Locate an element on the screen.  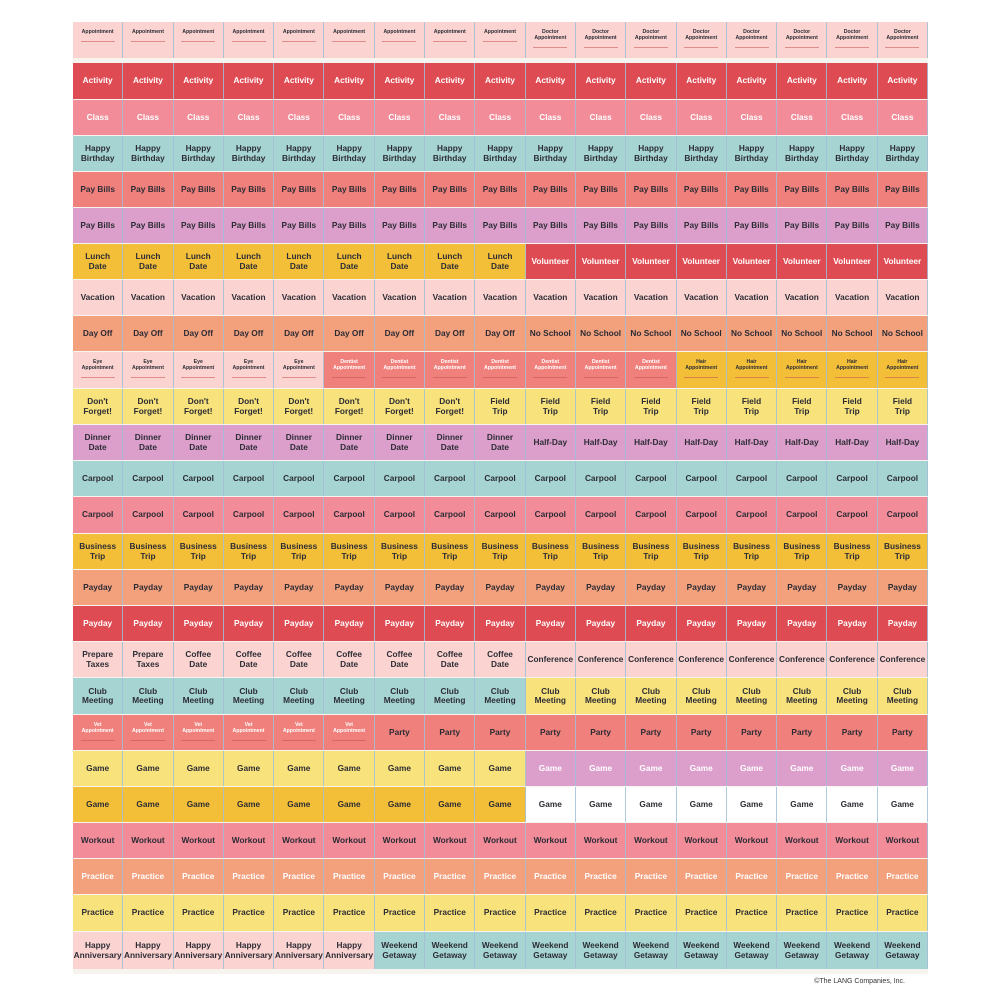
sticker: Don't Forget! is located at coordinates (249, 406).